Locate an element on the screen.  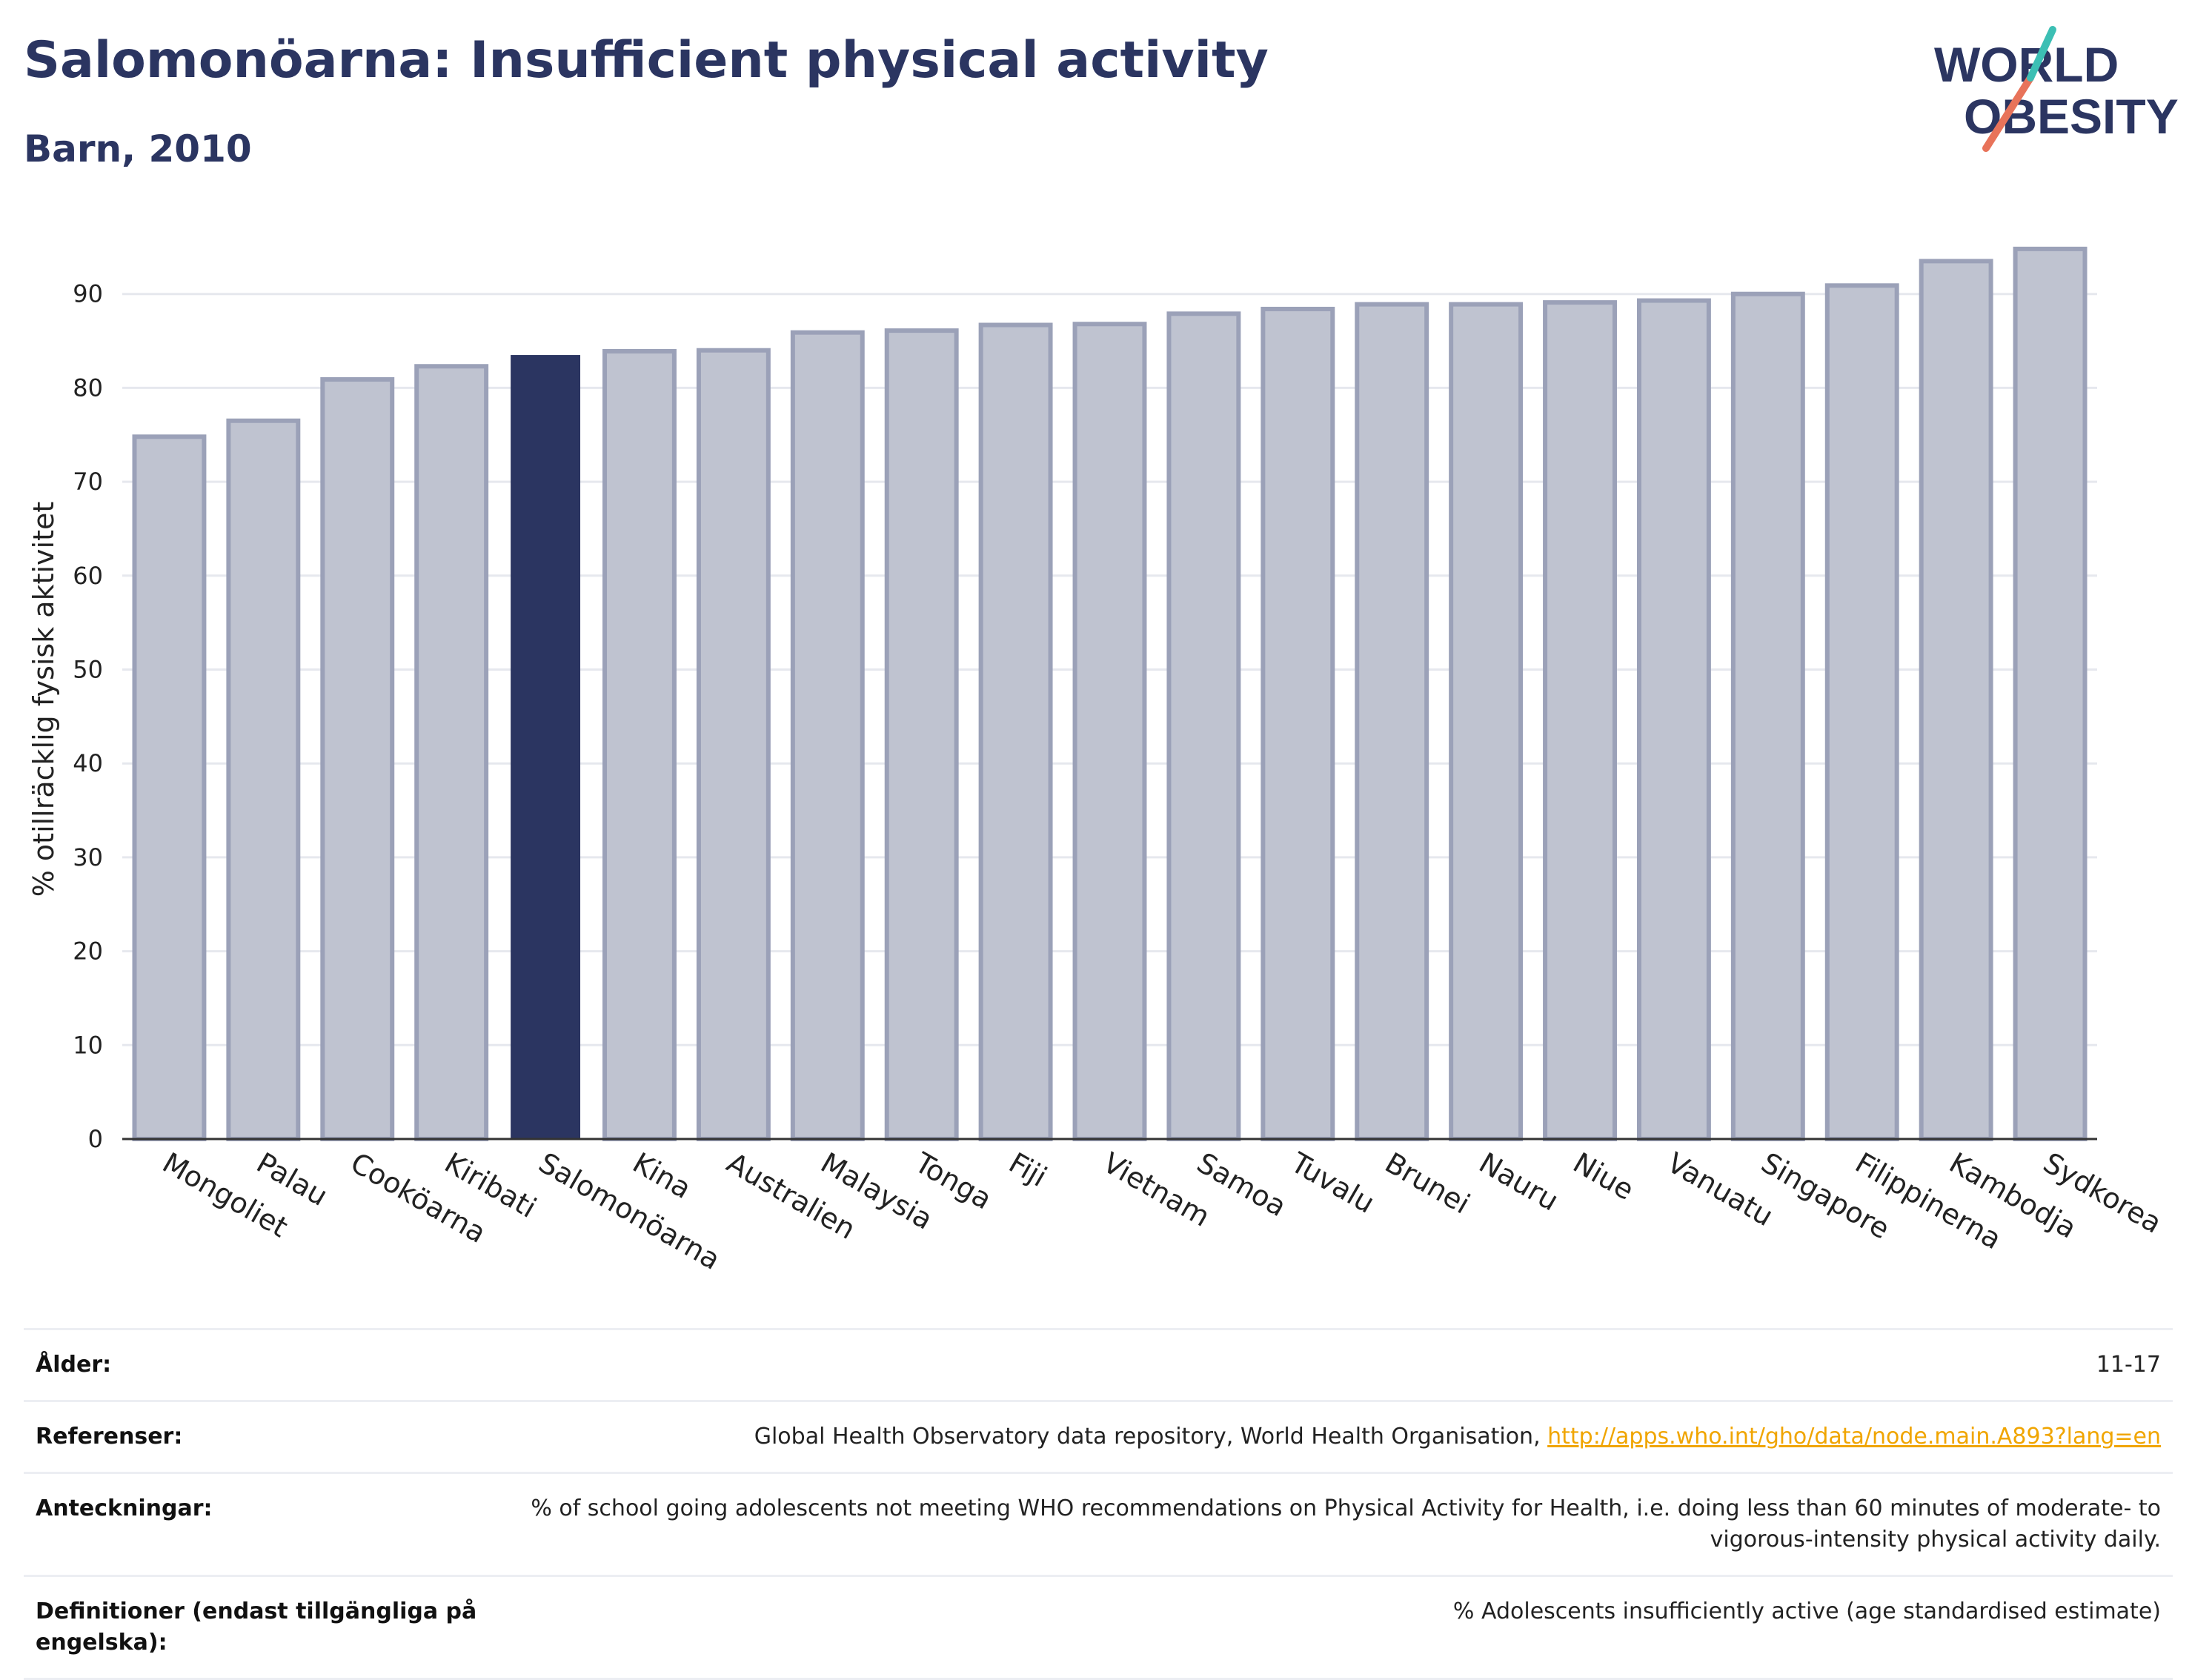
bar-Malaysia is located at coordinates (827, 736).